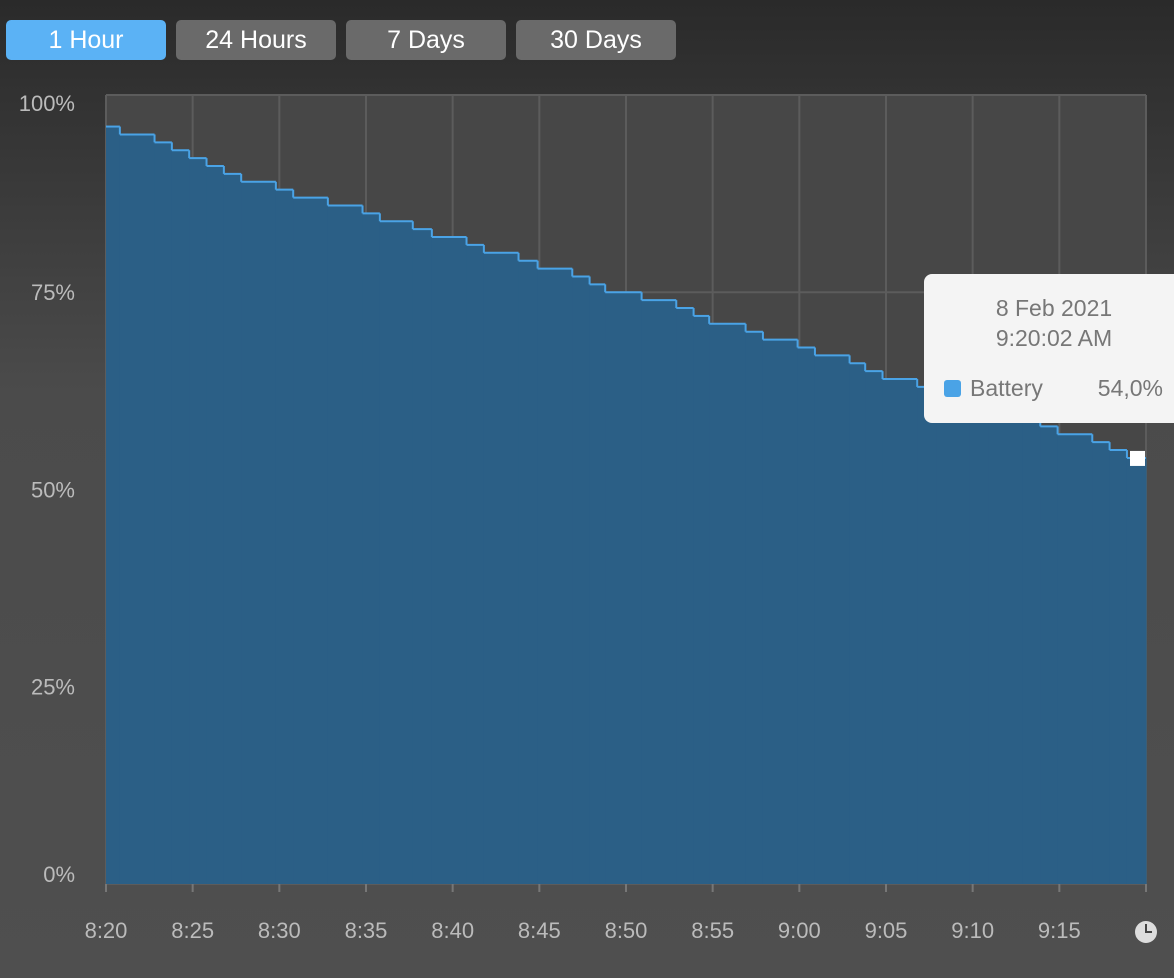 This screenshot has width=1174, height=978. I want to click on range-tab: 7 Days, so click(426, 40).